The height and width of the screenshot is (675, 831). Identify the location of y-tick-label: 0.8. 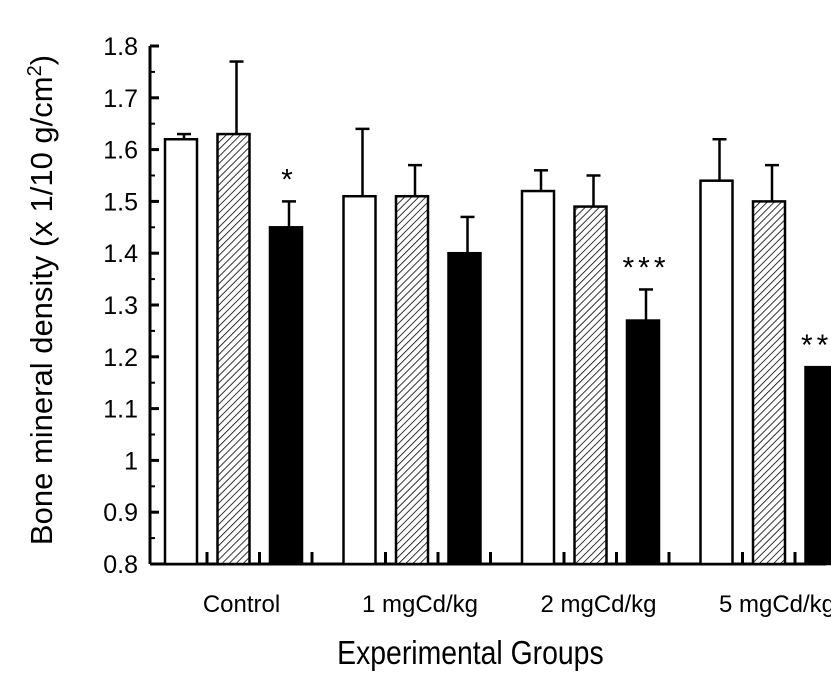
(120, 565).